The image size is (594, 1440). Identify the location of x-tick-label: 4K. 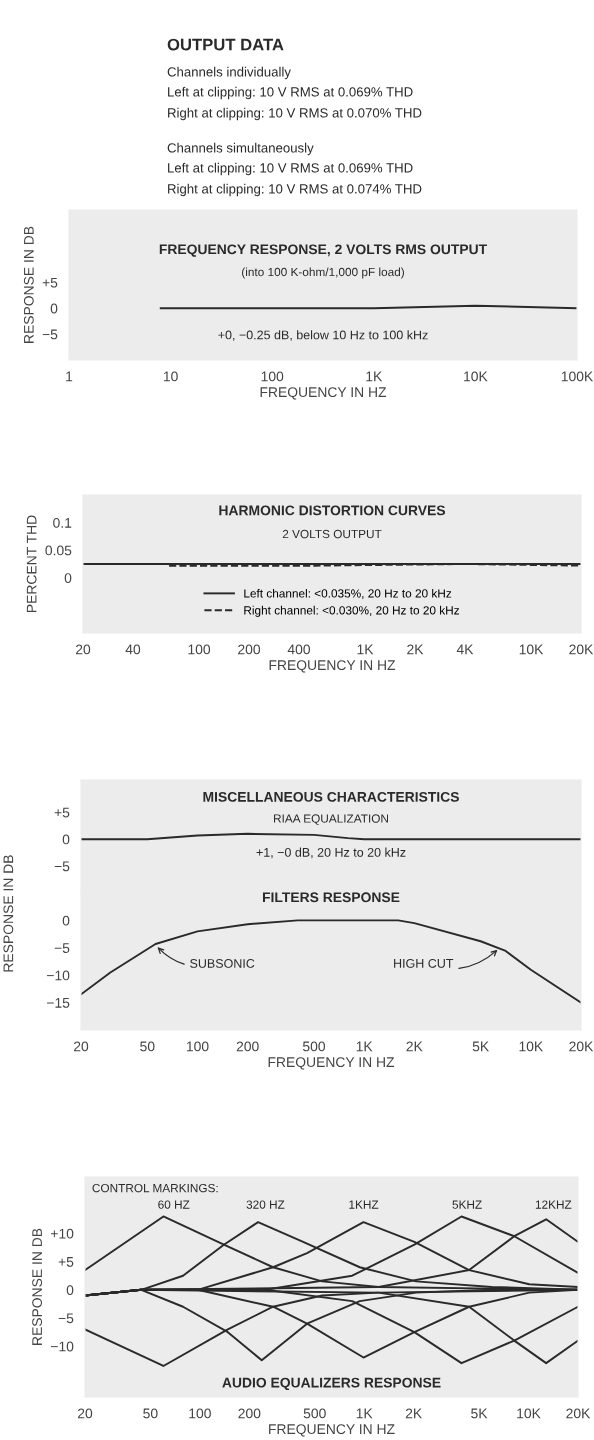
(465, 649).